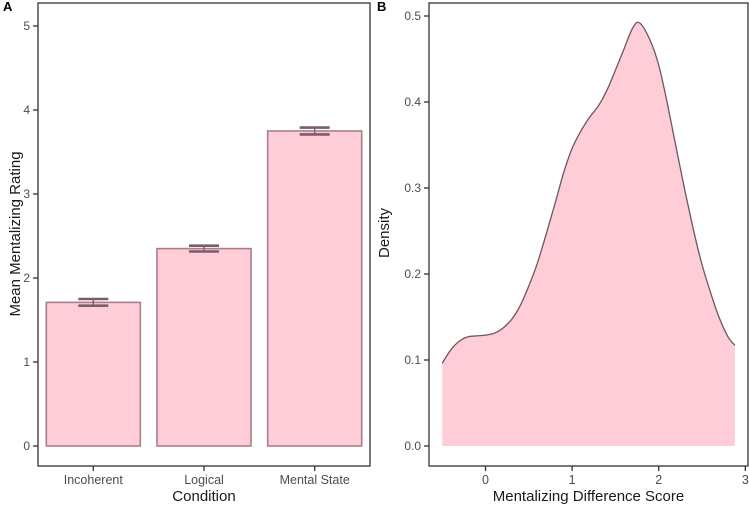 The height and width of the screenshot is (512, 749). What do you see at coordinates (384, 233) in the screenshot?
I see `panel-b-y-axis-title: Density` at bounding box center [384, 233].